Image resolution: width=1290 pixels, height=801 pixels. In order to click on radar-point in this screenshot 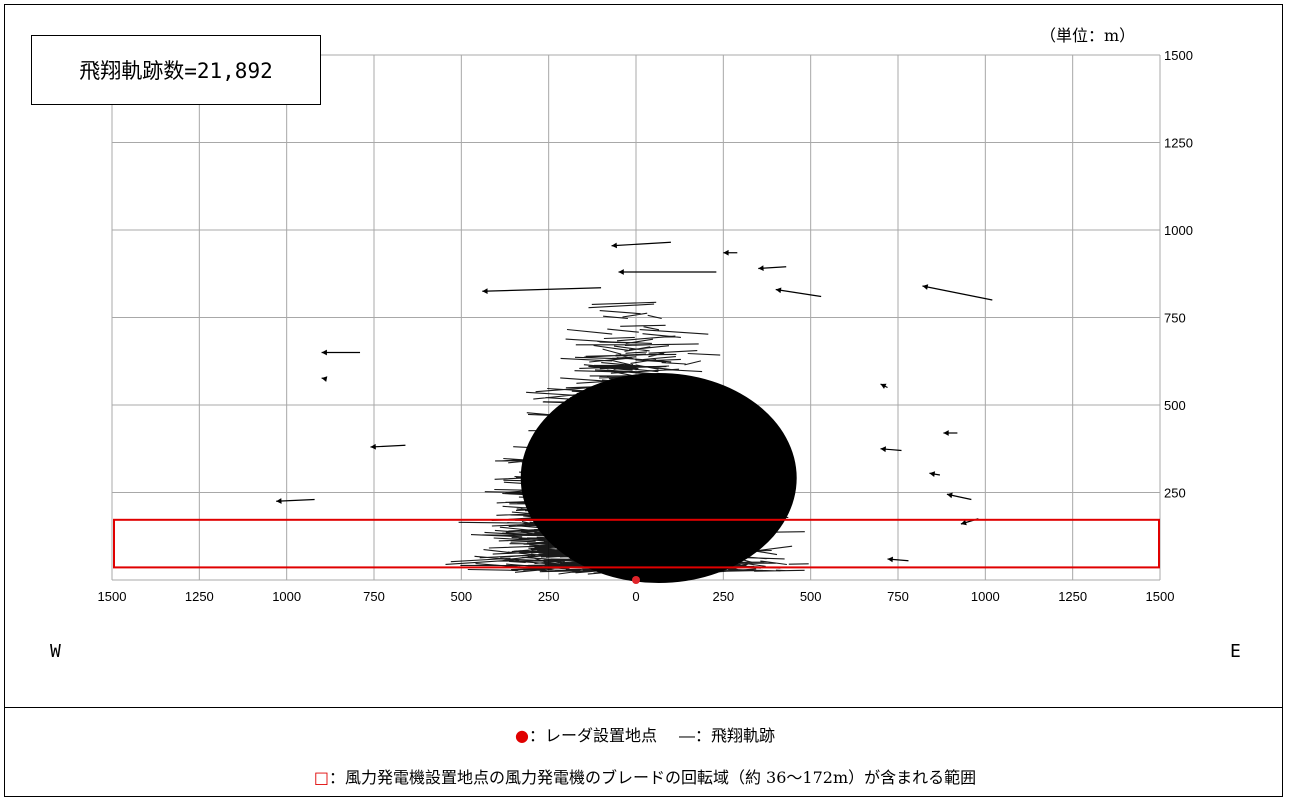, I will do `click(636, 580)`.